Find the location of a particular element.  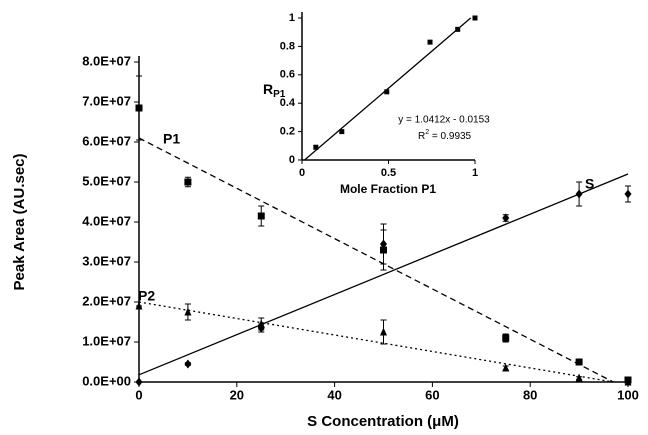

x-tick-label: 100 is located at coordinates (628, 394).